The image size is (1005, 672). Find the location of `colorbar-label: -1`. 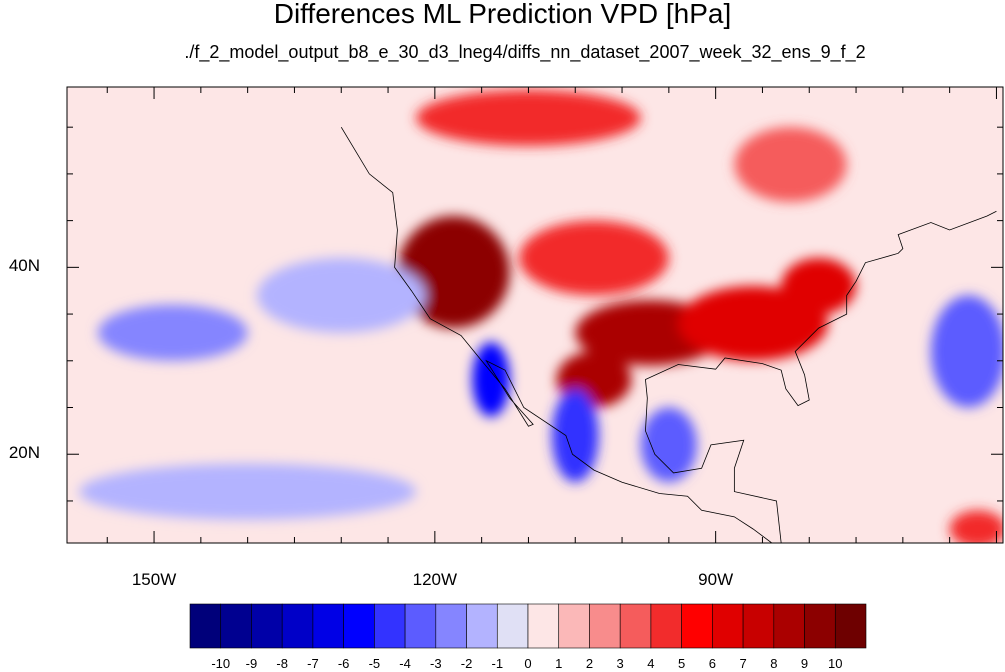

colorbar-label: -1 is located at coordinates (497, 663).